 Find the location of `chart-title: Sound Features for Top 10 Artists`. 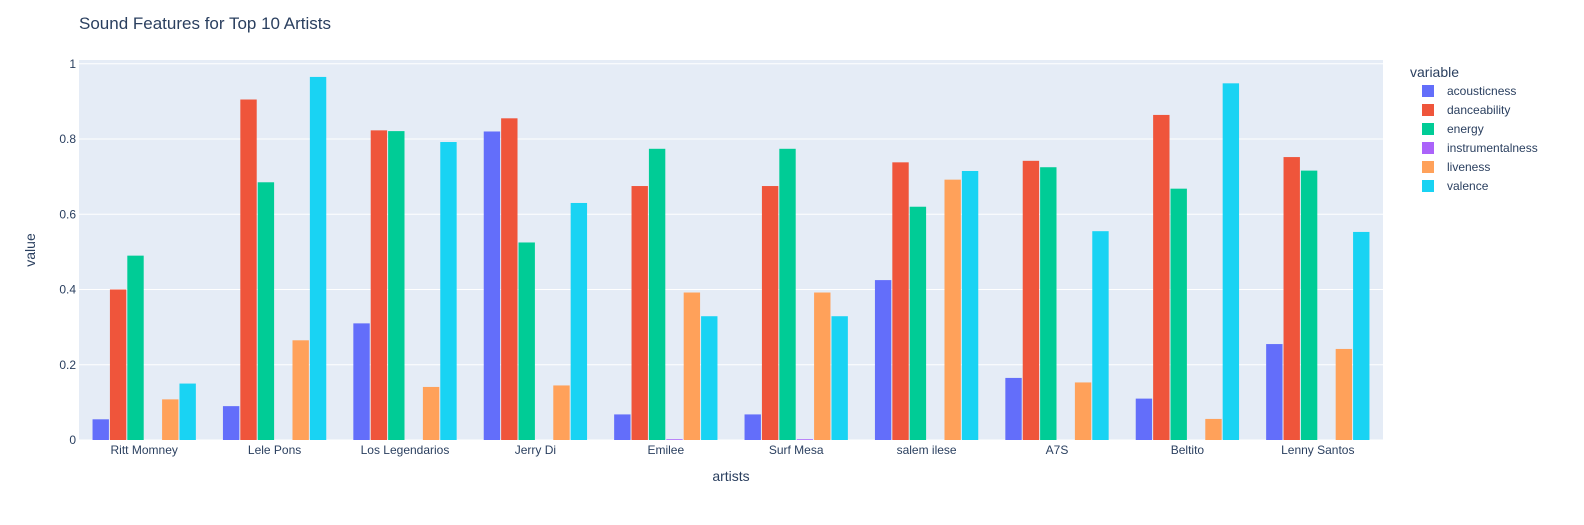

chart-title: Sound Features for Top 10 Artists is located at coordinates (205, 23).